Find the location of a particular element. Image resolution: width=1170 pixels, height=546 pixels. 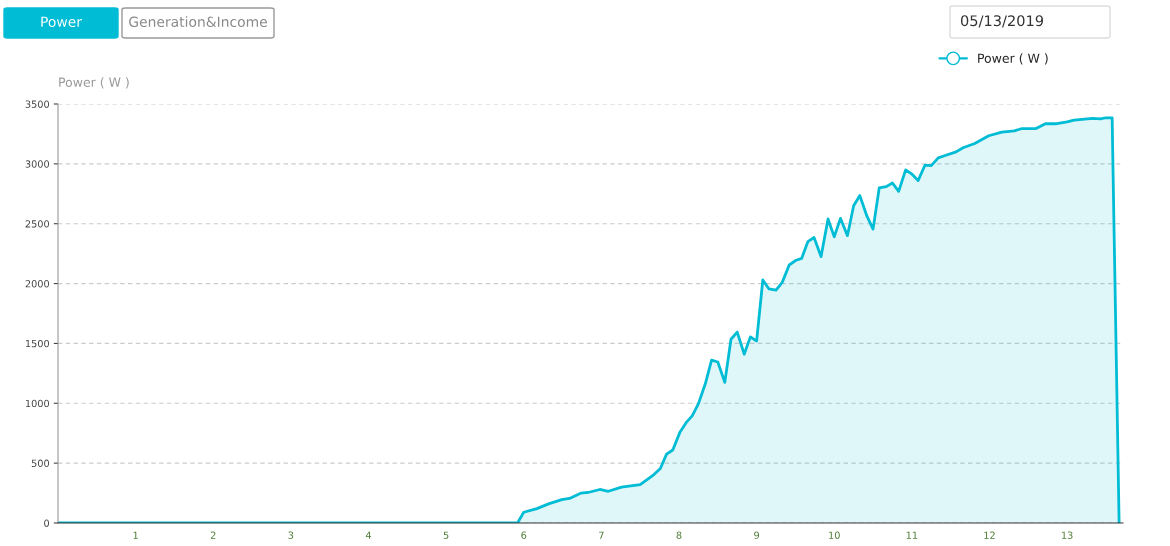

legend-label: Power ( W ) is located at coordinates (1013, 59).